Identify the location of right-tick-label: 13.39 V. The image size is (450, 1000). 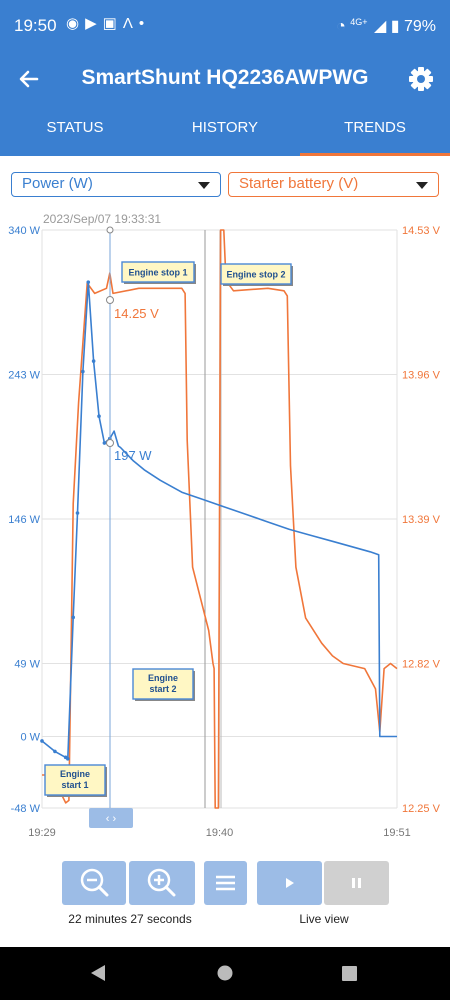
(421, 520).